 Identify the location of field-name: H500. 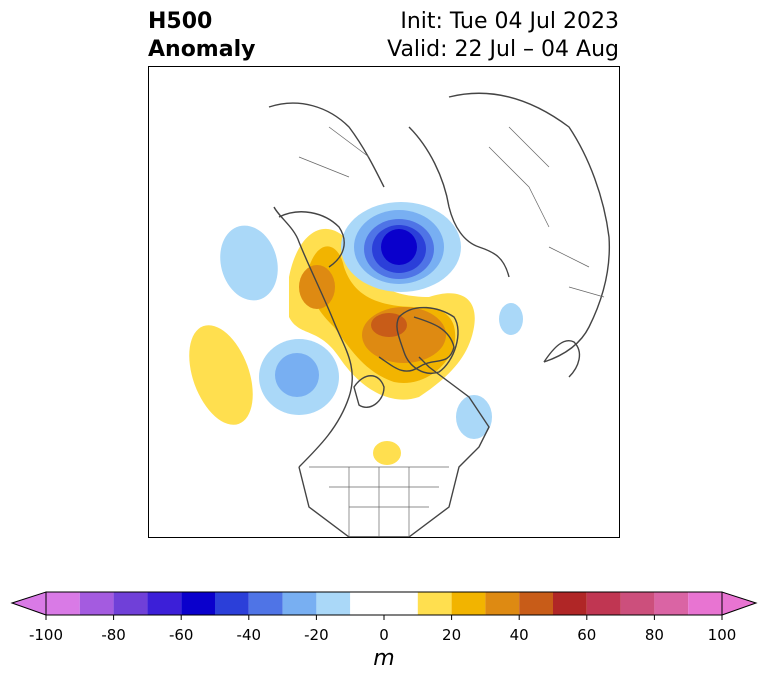
(180, 21).